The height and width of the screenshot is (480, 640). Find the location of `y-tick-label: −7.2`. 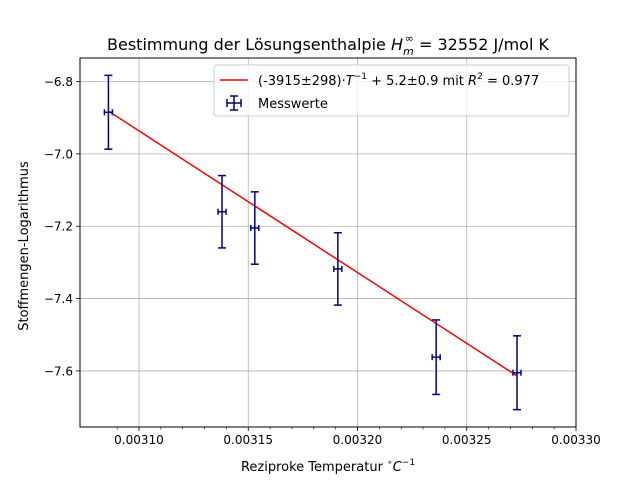

y-tick-label: −7.2 is located at coordinates (58, 227).